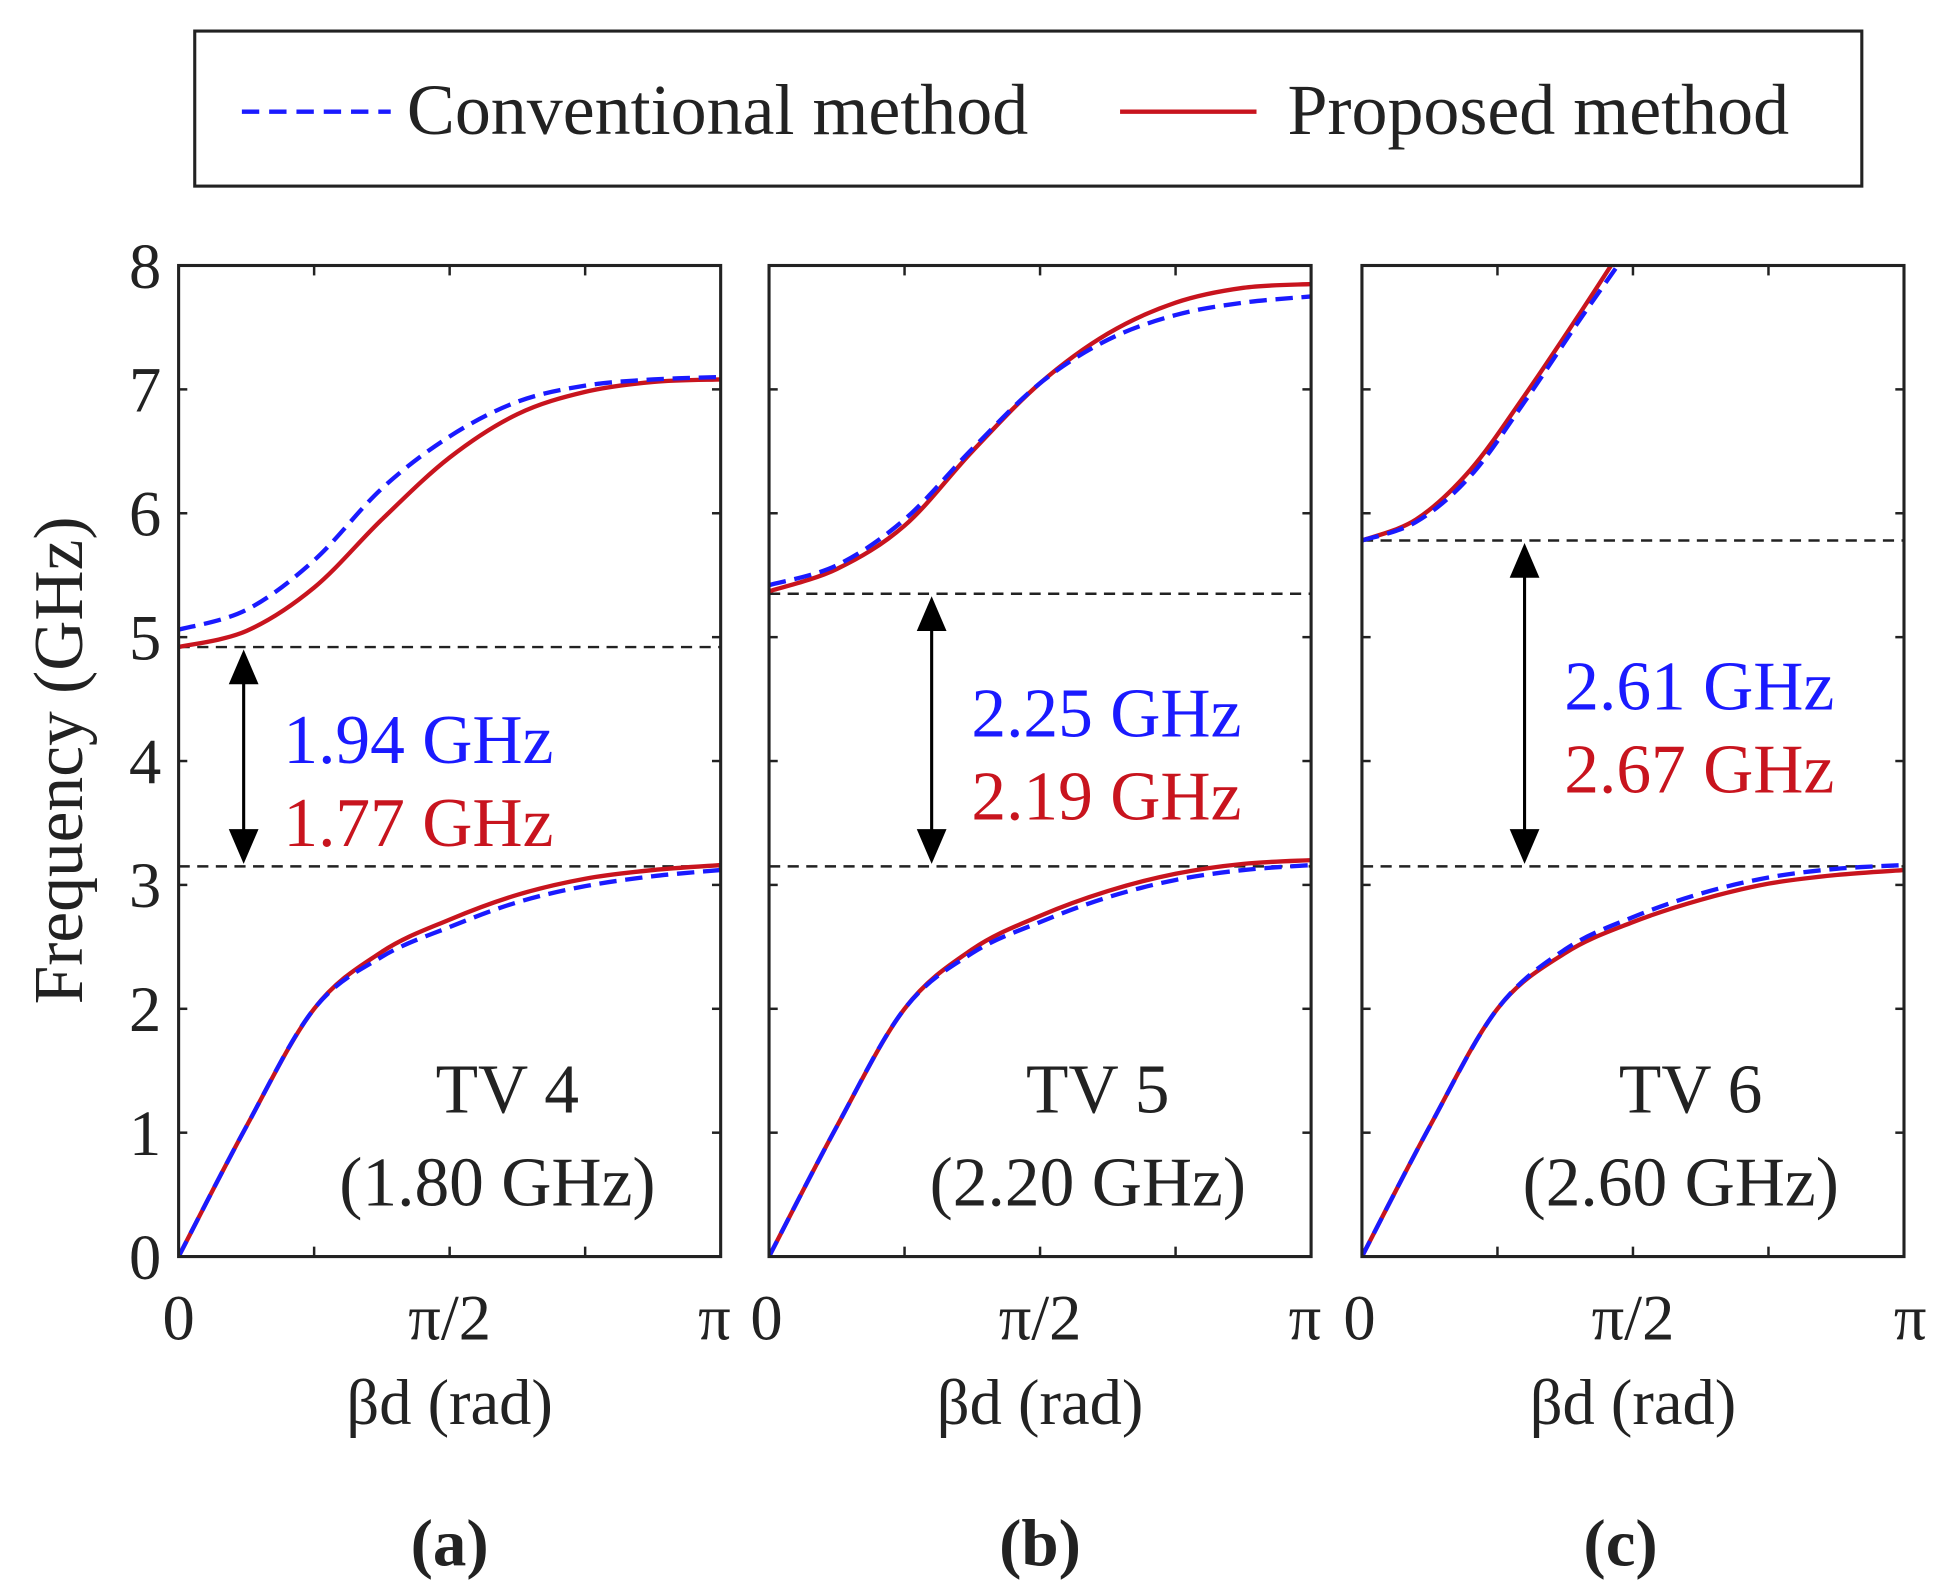 The height and width of the screenshot is (1594, 1935). What do you see at coordinates (145, 390) in the screenshot?
I see `y-tick-label: 7` at bounding box center [145, 390].